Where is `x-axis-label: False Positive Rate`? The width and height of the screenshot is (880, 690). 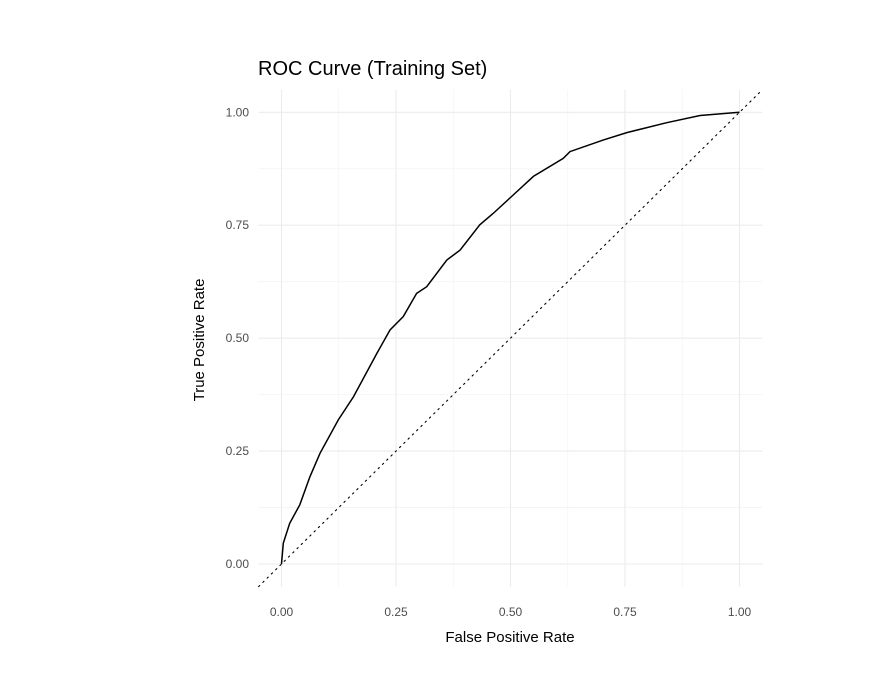
x-axis-label: False Positive Rate is located at coordinates (509, 637).